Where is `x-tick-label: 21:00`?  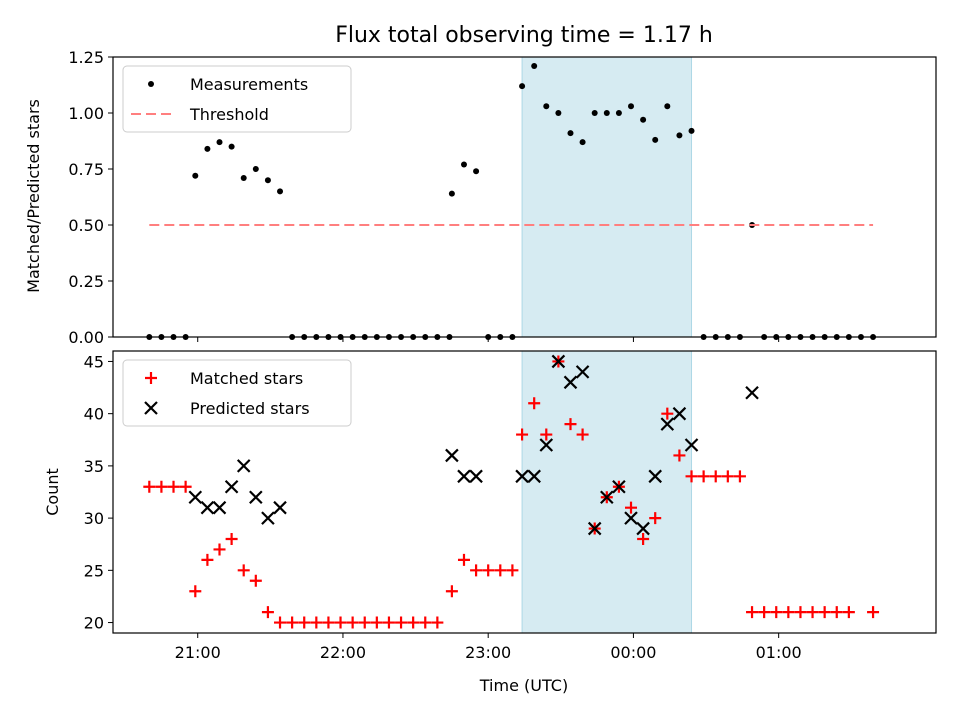
x-tick-label: 21:00 is located at coordinates (198, 652).